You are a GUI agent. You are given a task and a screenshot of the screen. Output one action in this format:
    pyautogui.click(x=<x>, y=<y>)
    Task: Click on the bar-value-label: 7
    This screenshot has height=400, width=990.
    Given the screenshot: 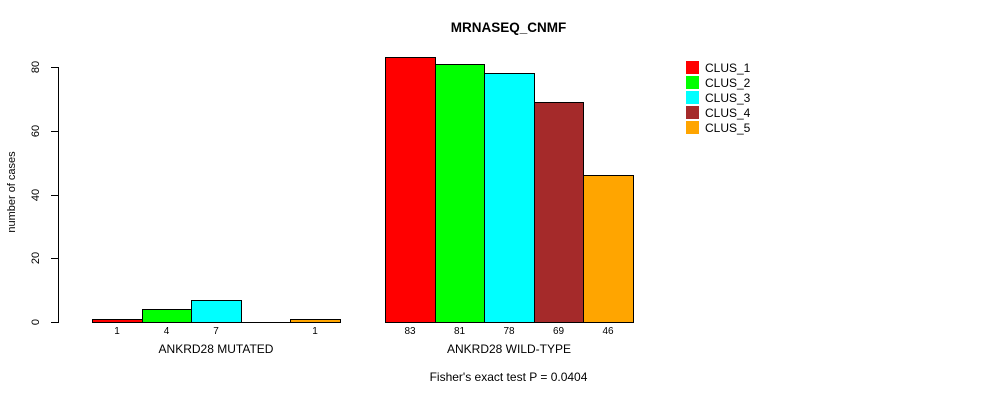 What is the action you would take?
    pyautogui.click(x=216, y=331)
    